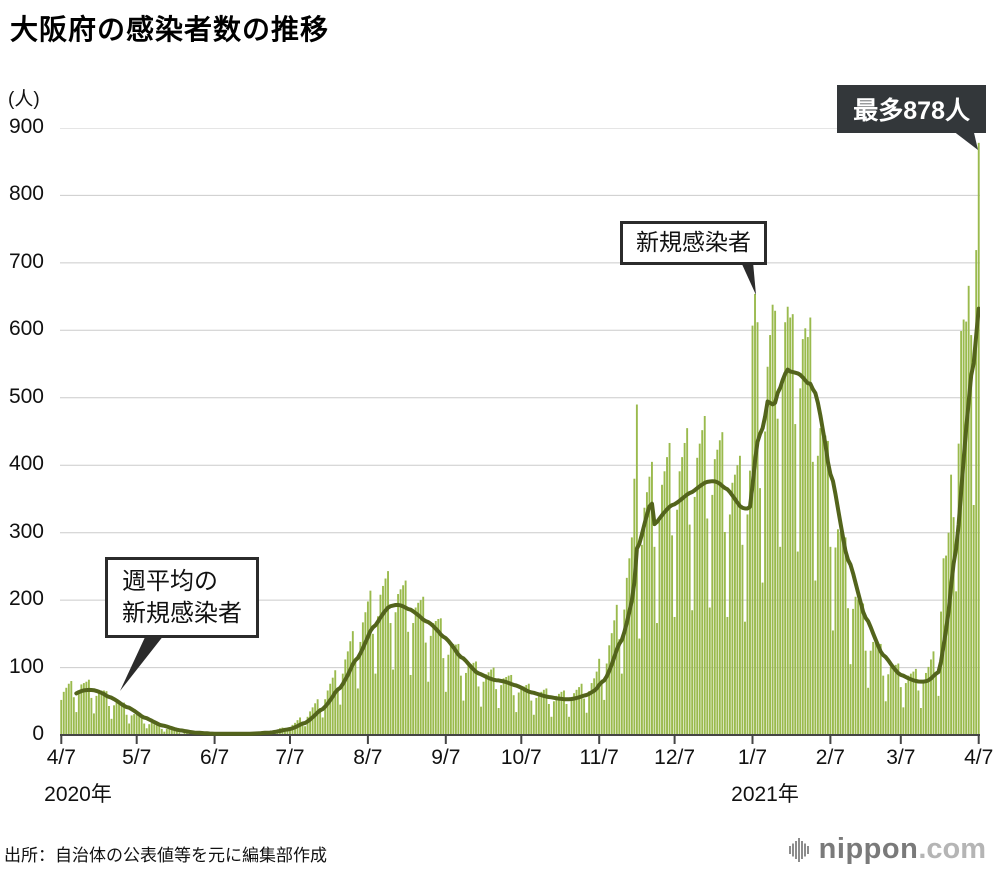  I want to click on y-tick-label: 400, so click(26, 464).